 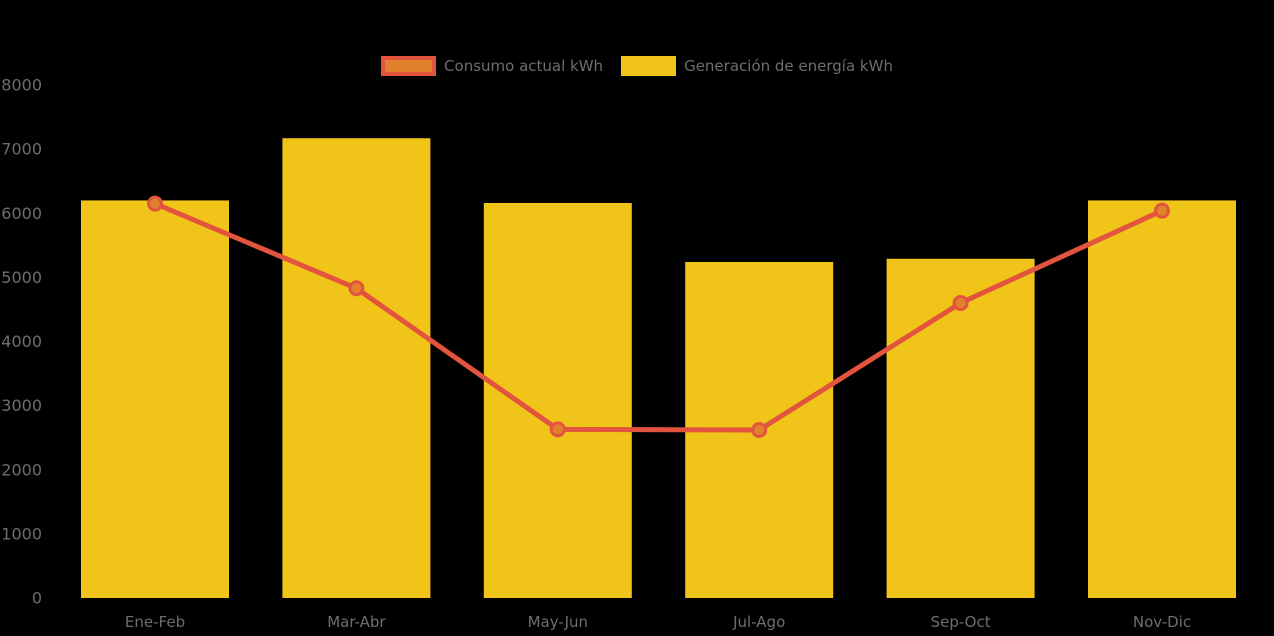 What do you see at coordinates (356, 368) in the screenshot?
I see `bar-Mar-Abr` at bounding box center [356, 368].